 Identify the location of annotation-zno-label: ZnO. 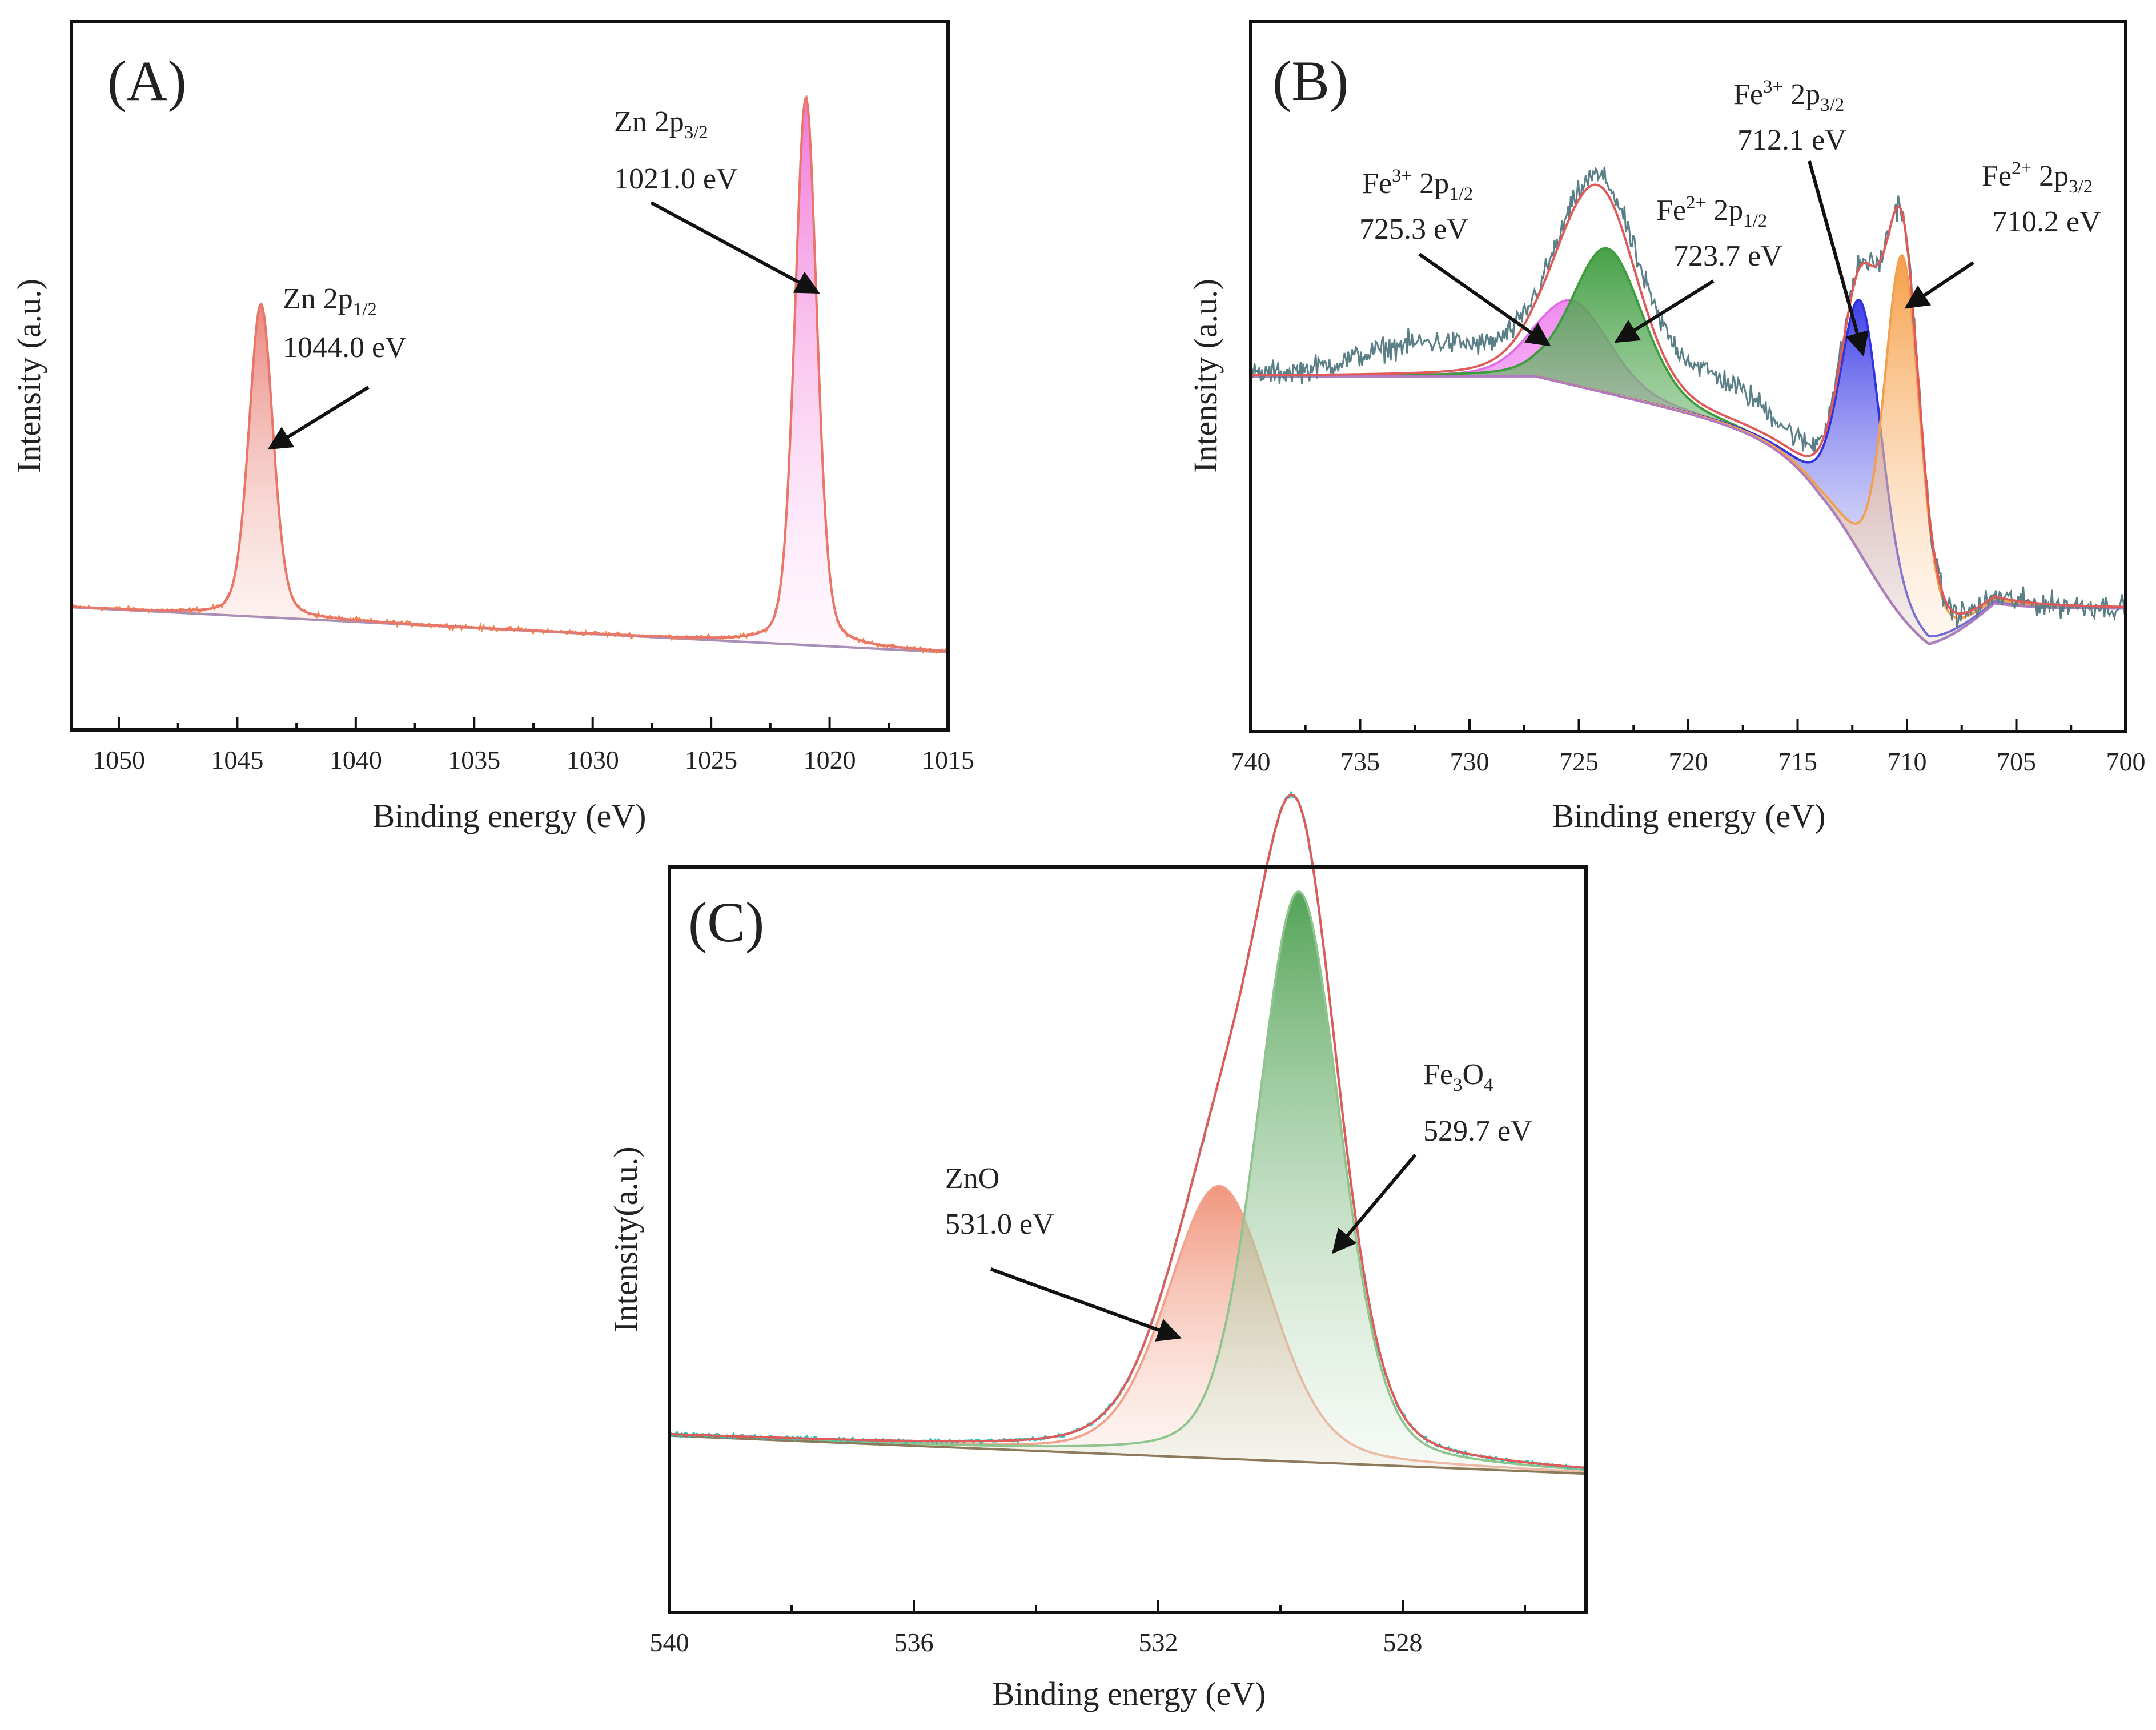
(972, 1178).